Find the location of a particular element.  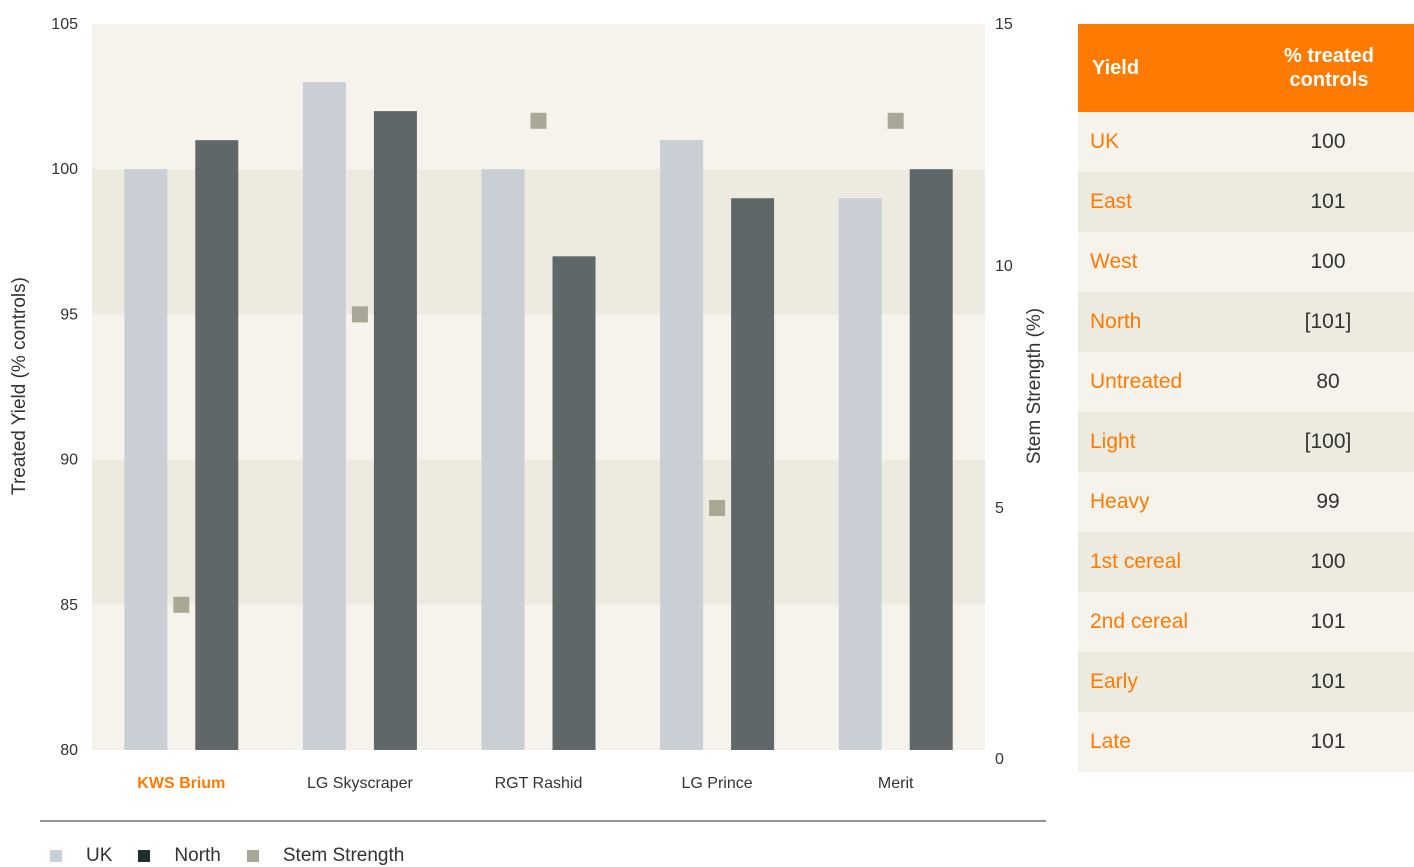

table-row-value: 80 is located at coordinates (1328, 381).